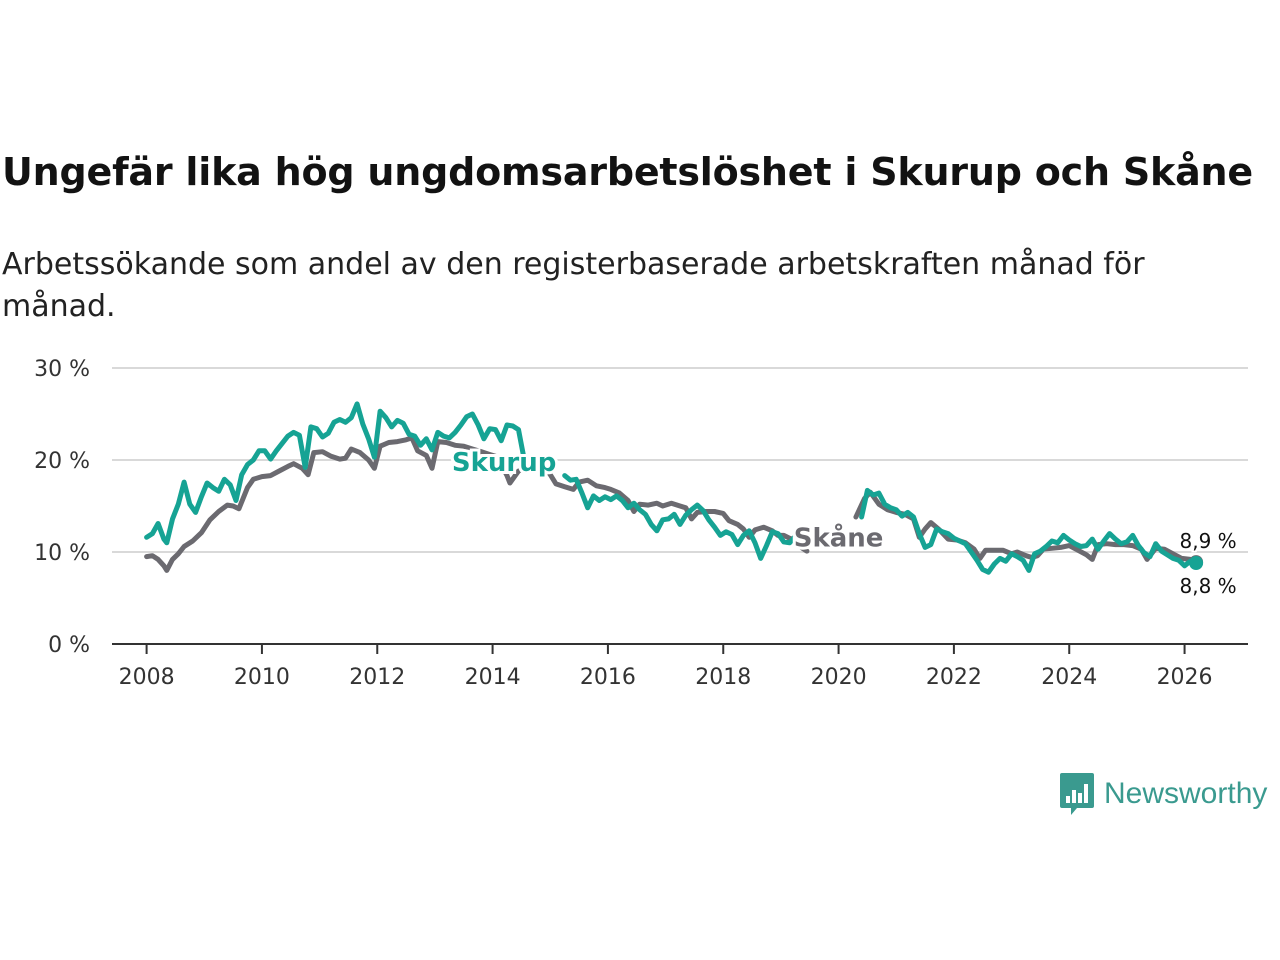 The height and width of the screenshot is (960, 1280). What do you see at coordinates (1077, 794) in the screenshot?
I see `newsworthy-logo-icon` at bounding box center [1077, 794].